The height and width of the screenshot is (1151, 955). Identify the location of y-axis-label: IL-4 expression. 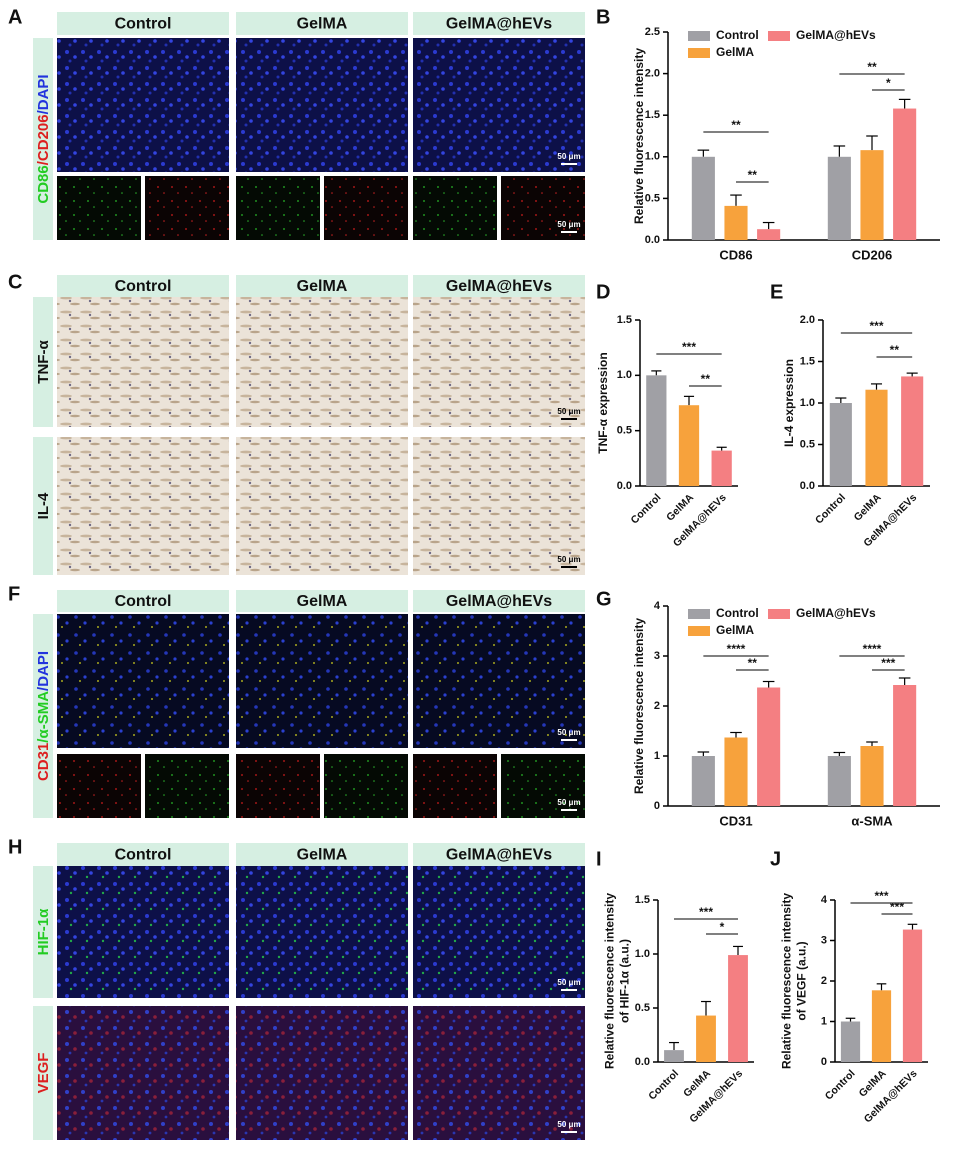
(789, 403).